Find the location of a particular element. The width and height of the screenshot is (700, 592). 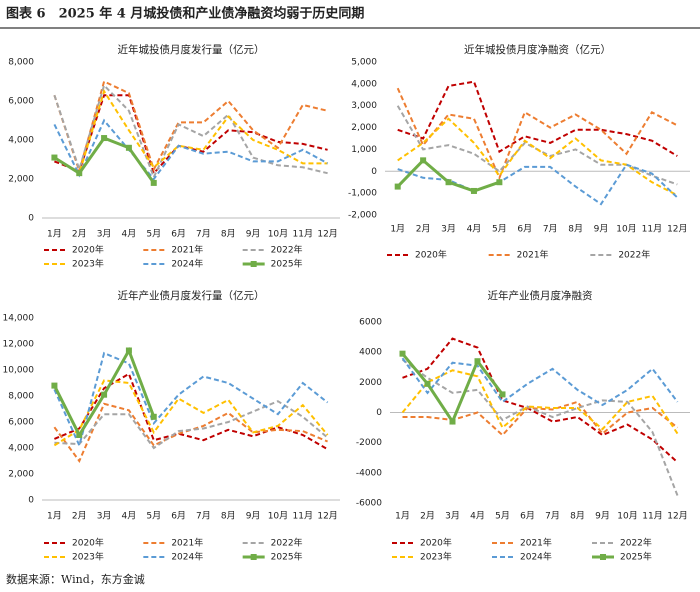

y-tick-label: 12,000 is located at coordinates (19, 345).